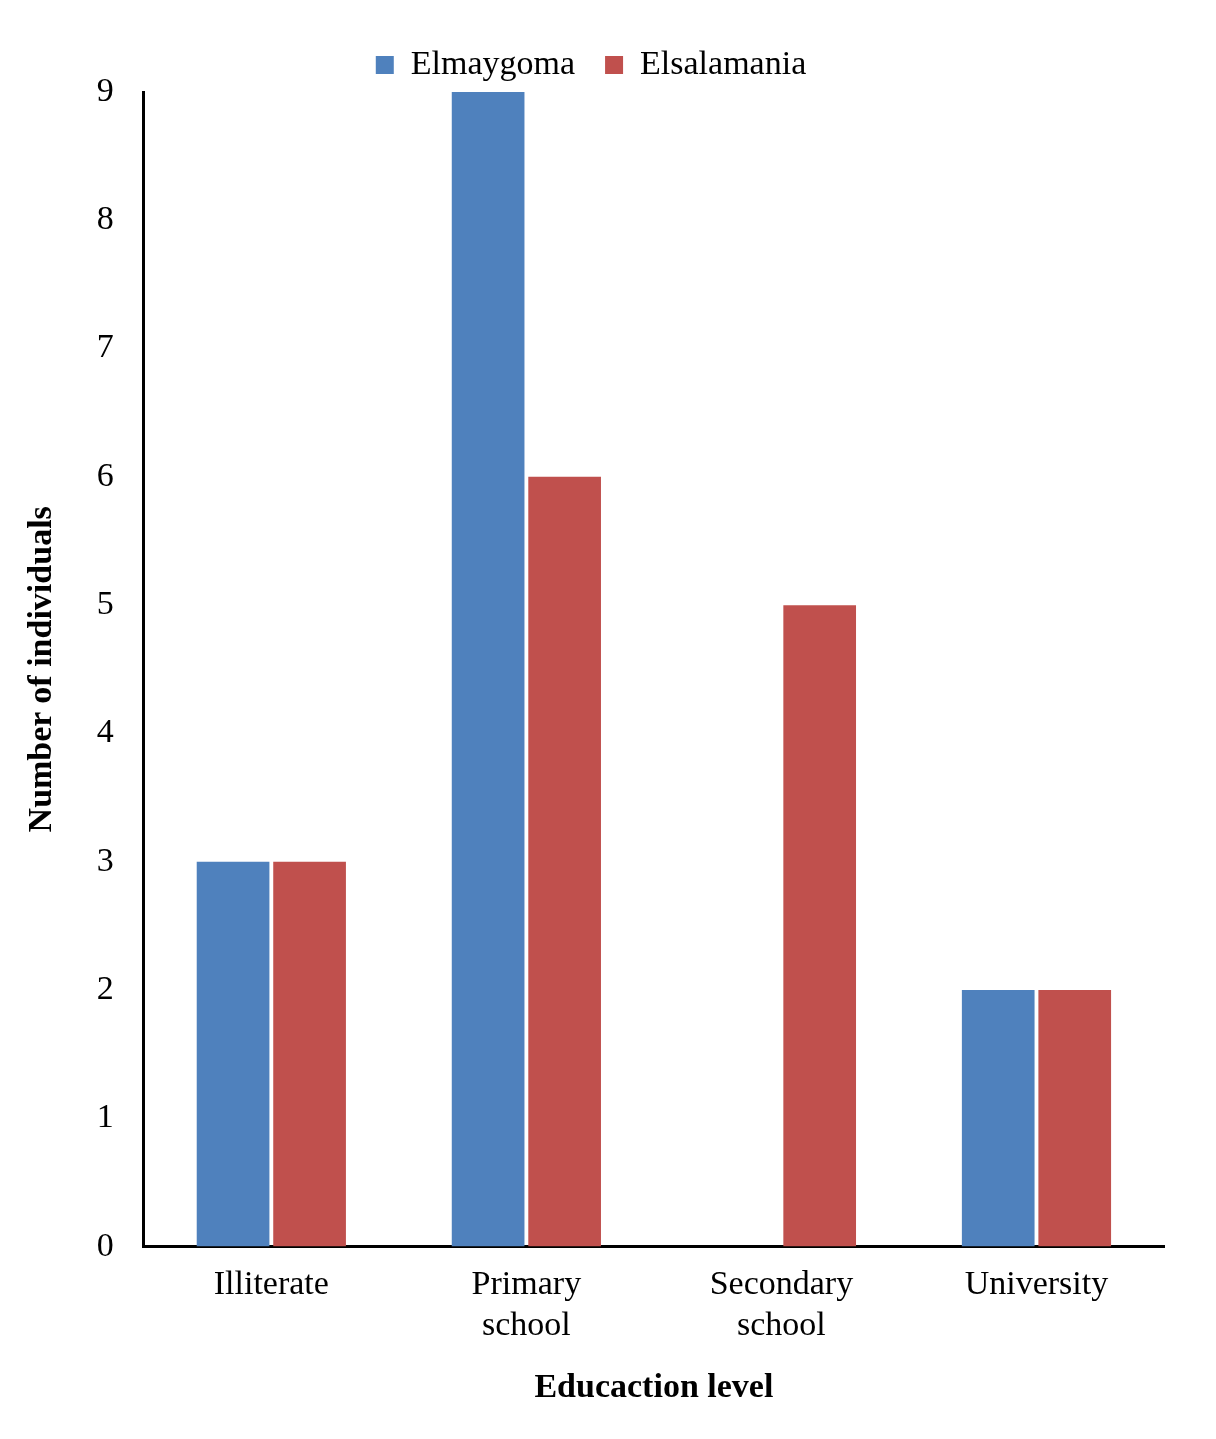 This screenshot has width=1216, height=1439. Describe the element at coordinates (40, 669) in the screenshot. I see `y-axis-title: Number of individuals` at that location.